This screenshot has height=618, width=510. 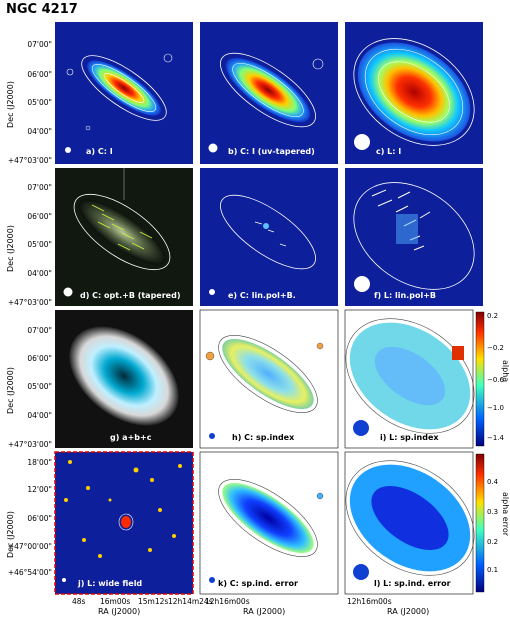 What do you see at coordinates (271, 151) in the screenshot?
I see `panel-label-b: b) C: I (uv-tapered)` at bounding box center [271, 151].